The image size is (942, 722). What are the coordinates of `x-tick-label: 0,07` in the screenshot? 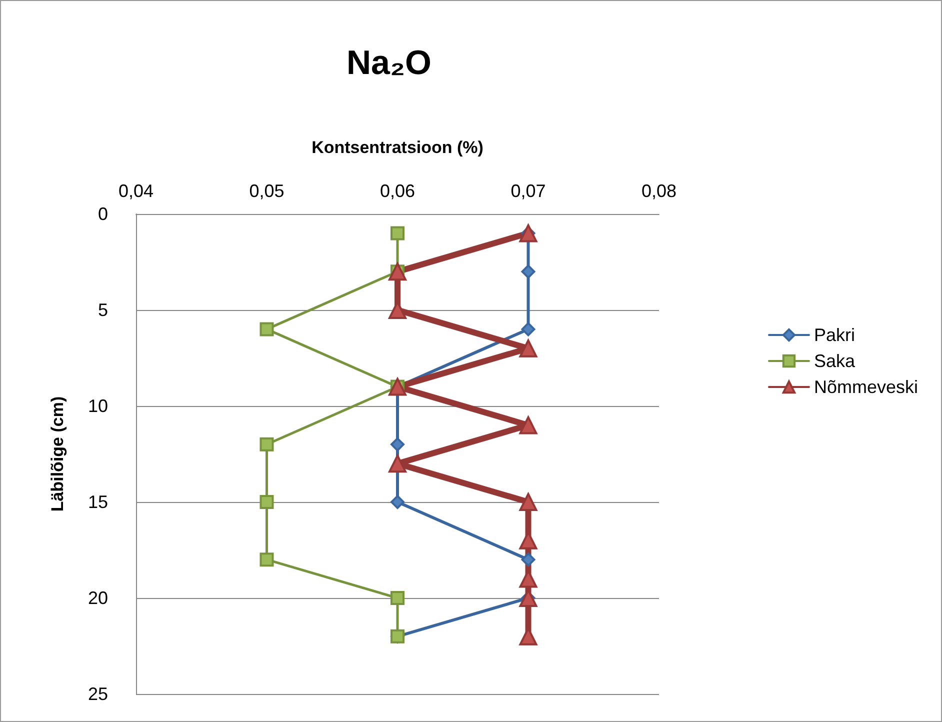 It's located at (528, 191).